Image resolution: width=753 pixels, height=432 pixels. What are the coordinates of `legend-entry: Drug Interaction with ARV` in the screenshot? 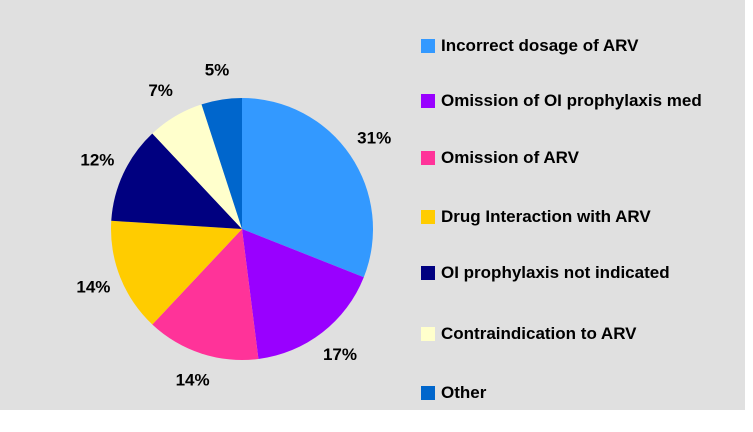 It's located at (586, 217).